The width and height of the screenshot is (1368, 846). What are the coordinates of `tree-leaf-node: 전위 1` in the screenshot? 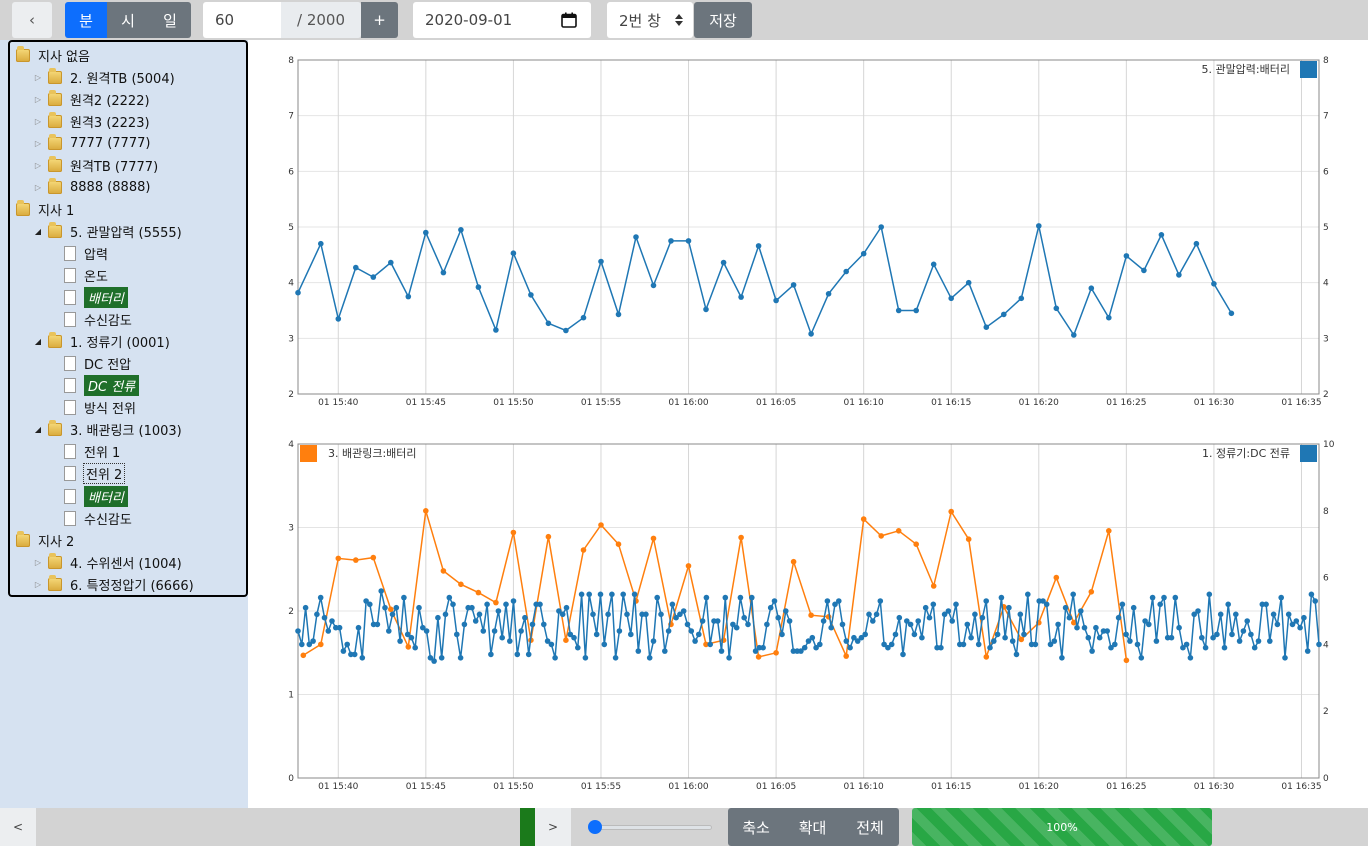 It's located at (92, 452).